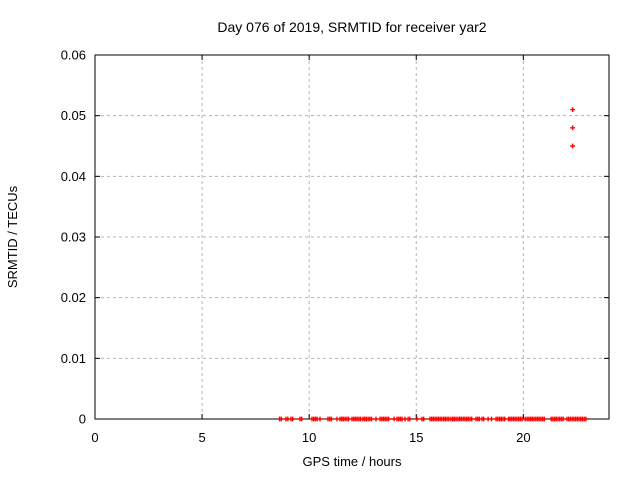 The image size is (640, 480). Describe the element at coordinates (352, 461) in the screenshot. I see `x-axis-label: GPS time / hours` at that location.